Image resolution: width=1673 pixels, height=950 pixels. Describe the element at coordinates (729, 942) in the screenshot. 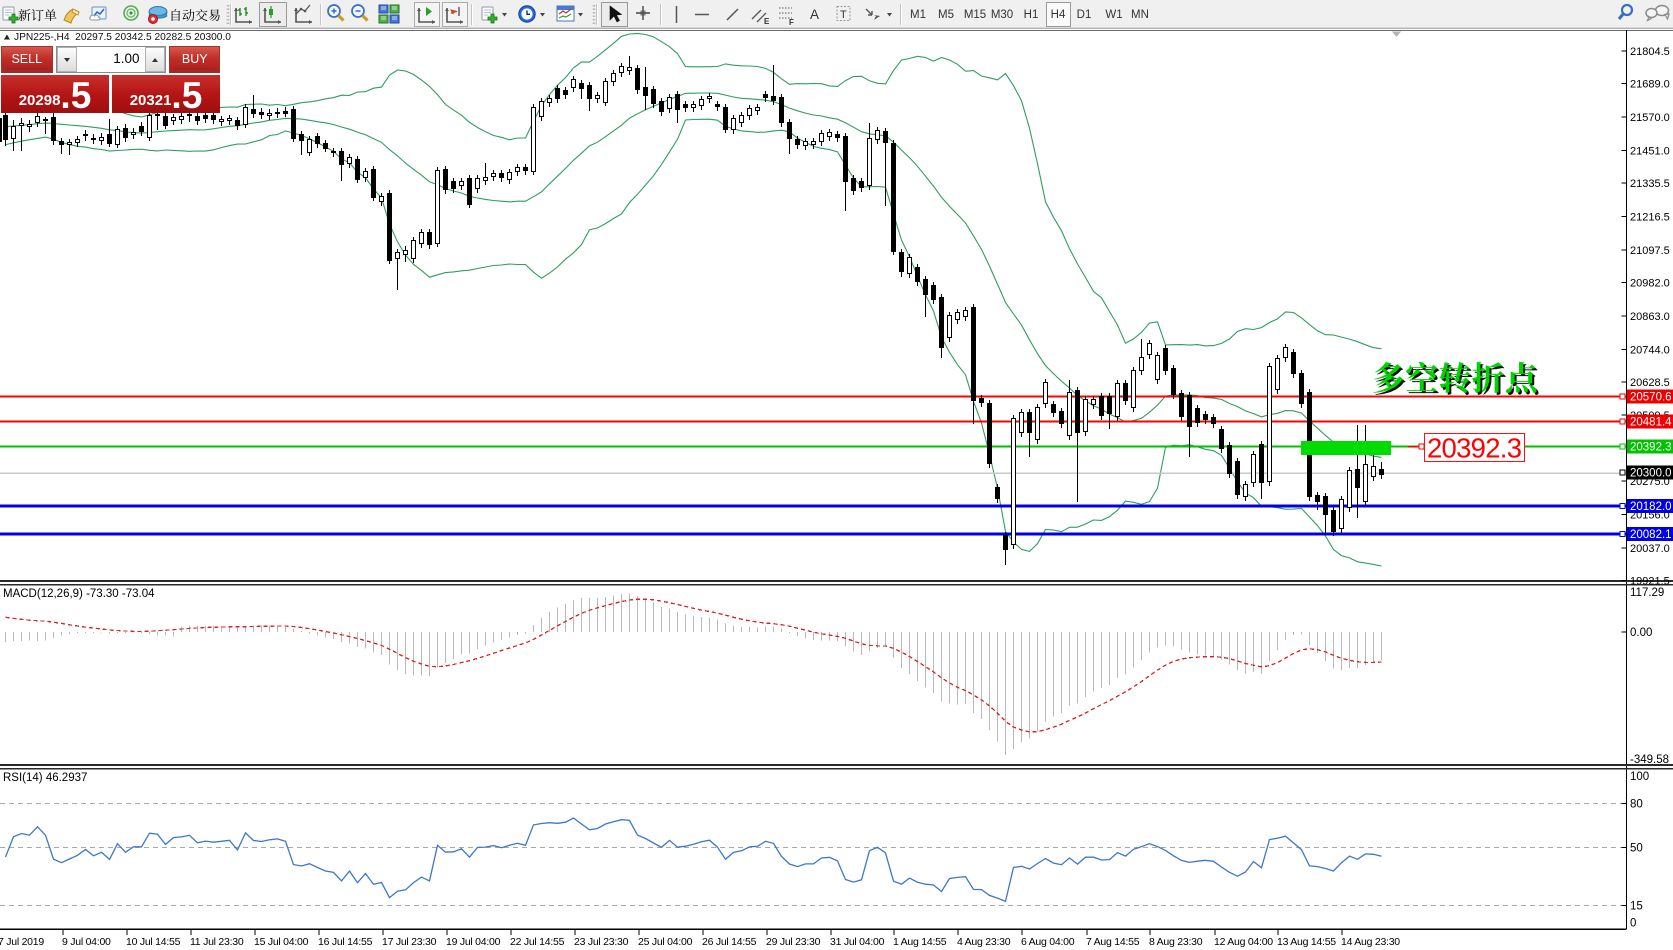

I see `svg-text: 26 Jul 14:55` at that location.